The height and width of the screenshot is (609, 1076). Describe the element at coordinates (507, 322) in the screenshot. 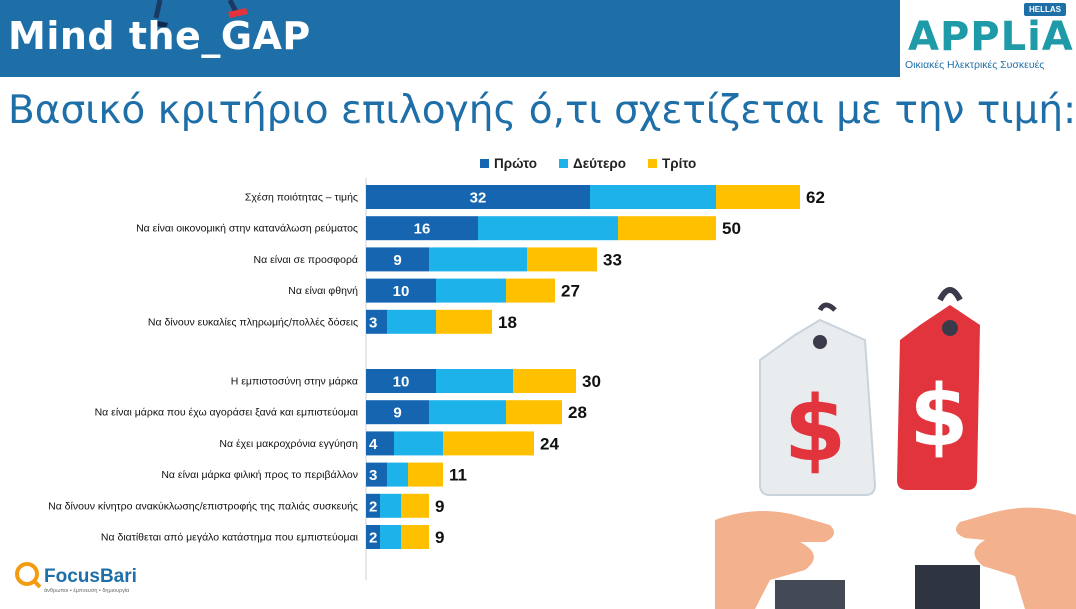

I see `total-value-label: 18` at that location.